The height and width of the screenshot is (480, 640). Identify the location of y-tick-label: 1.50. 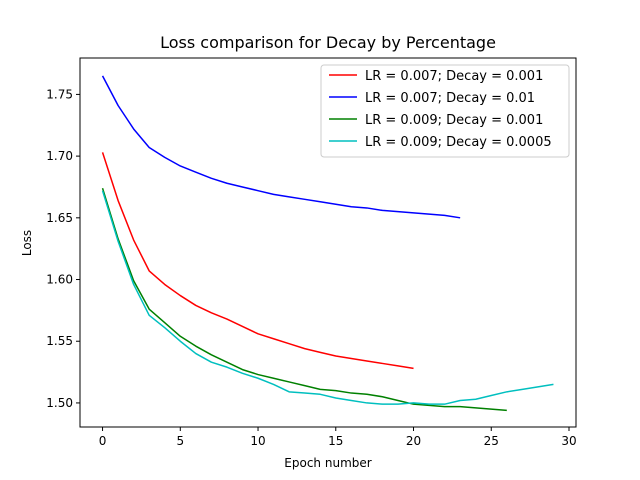
(59, 403).